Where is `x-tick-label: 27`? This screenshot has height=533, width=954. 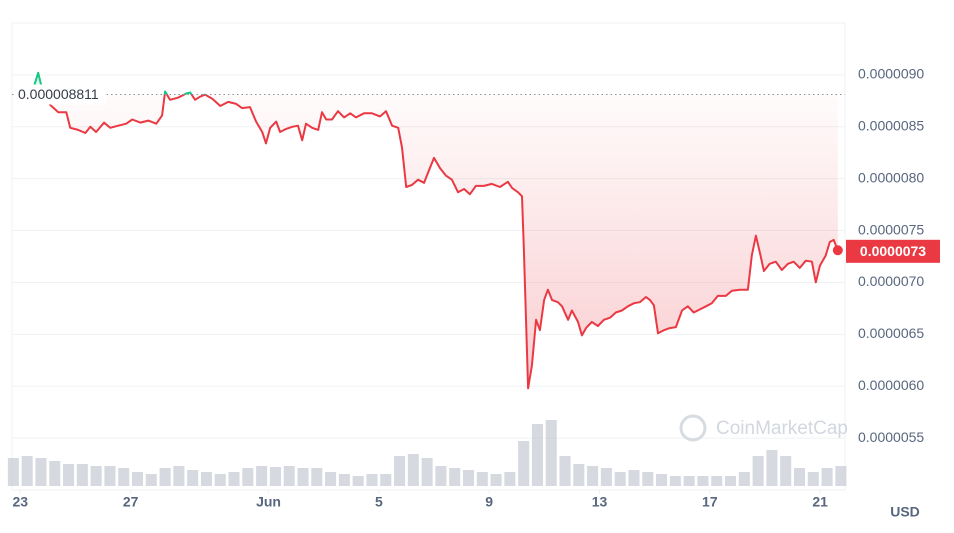
x-tick-label: 27 is located at coordinates (131, 502).